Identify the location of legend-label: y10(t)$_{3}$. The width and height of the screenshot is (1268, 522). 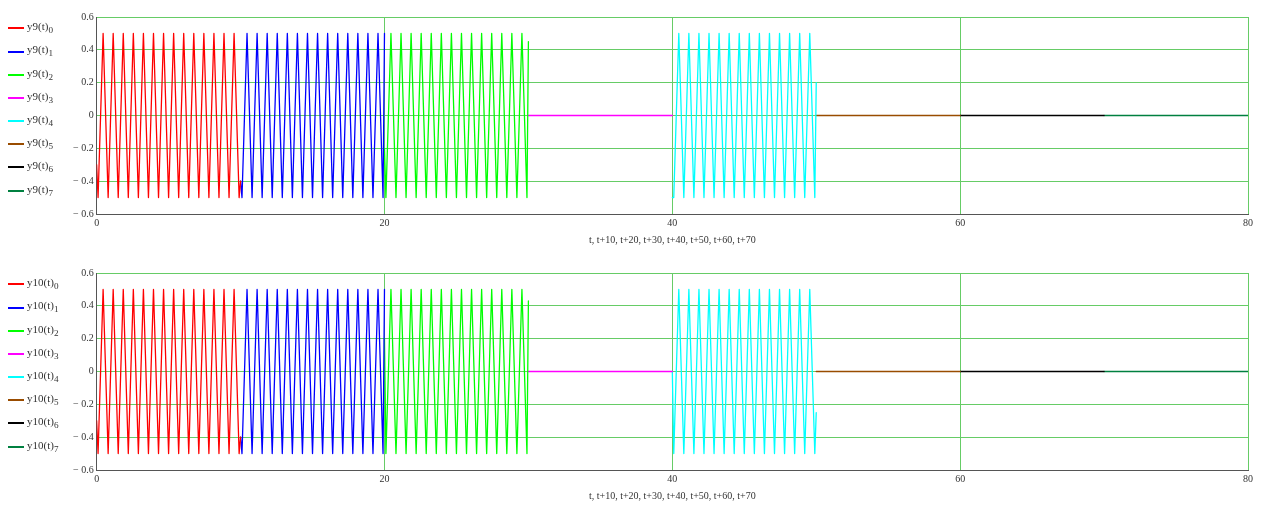
(43, 353).